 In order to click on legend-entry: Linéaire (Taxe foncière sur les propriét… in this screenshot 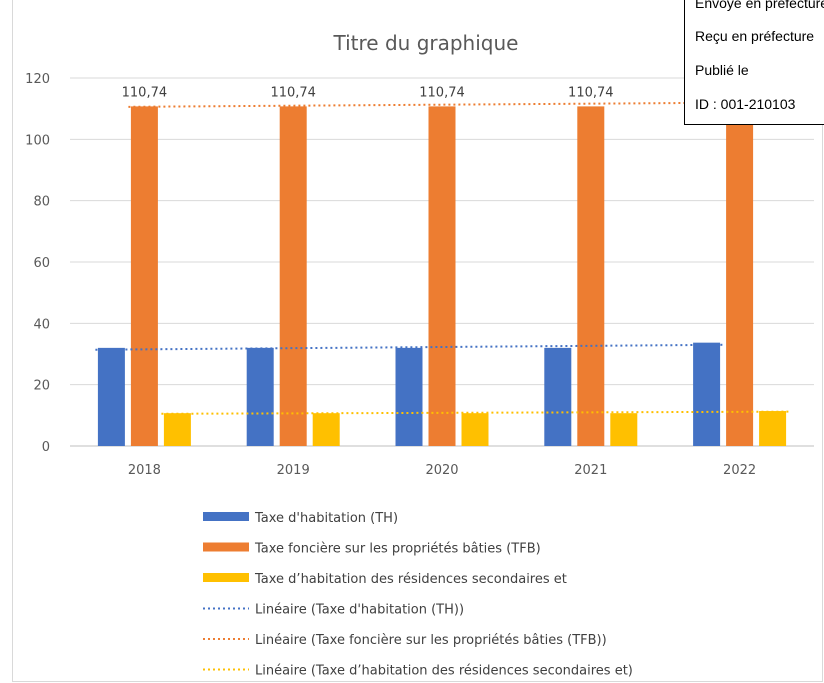, I will do `click(431, 640)`.